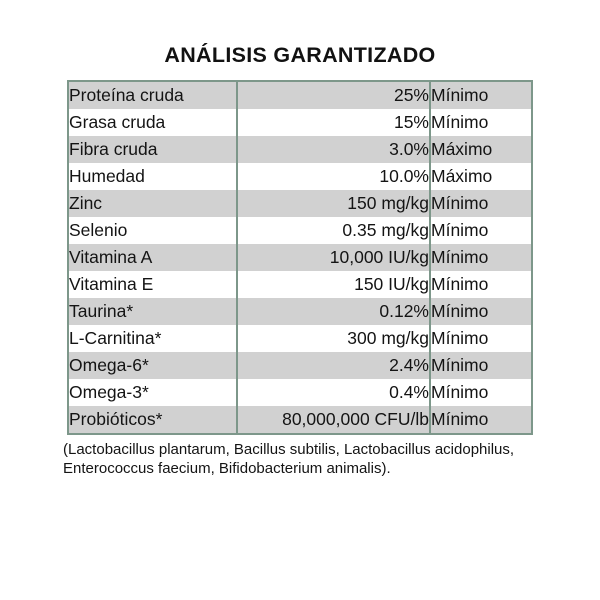  I want to click on table-row: Omega-3* 0.4% Mínimo, so click(300, 392).